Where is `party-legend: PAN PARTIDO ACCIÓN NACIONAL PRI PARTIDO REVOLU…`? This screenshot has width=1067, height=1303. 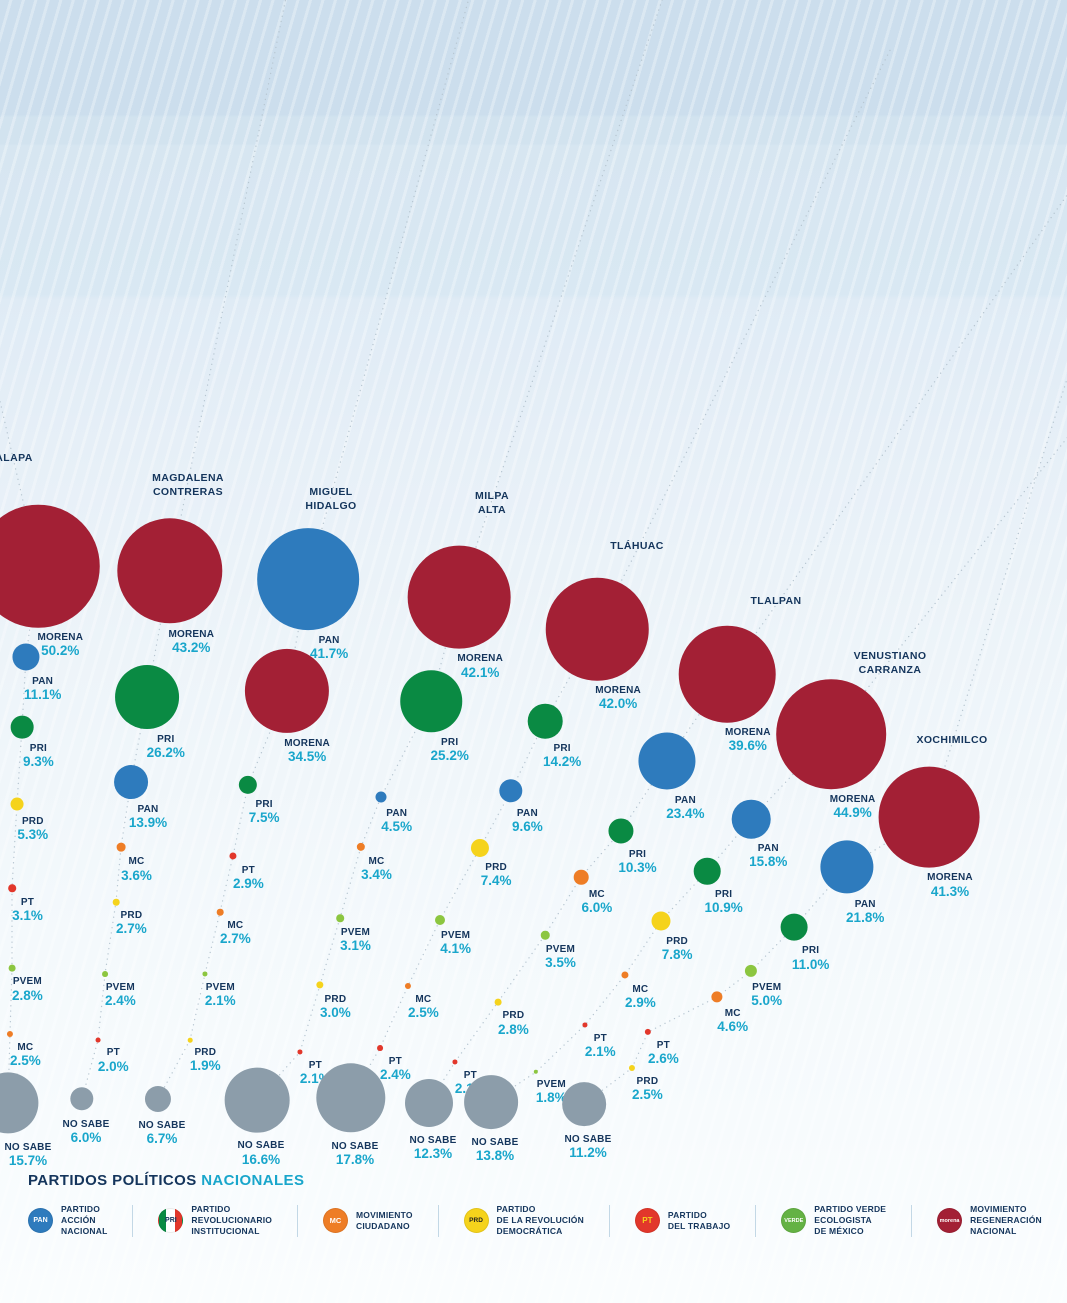 party-legend: PAN PARTIDO ACCIÓN NACIONAL PRI PARTIDO REVOLU… is located at coordinates (535, 1220).